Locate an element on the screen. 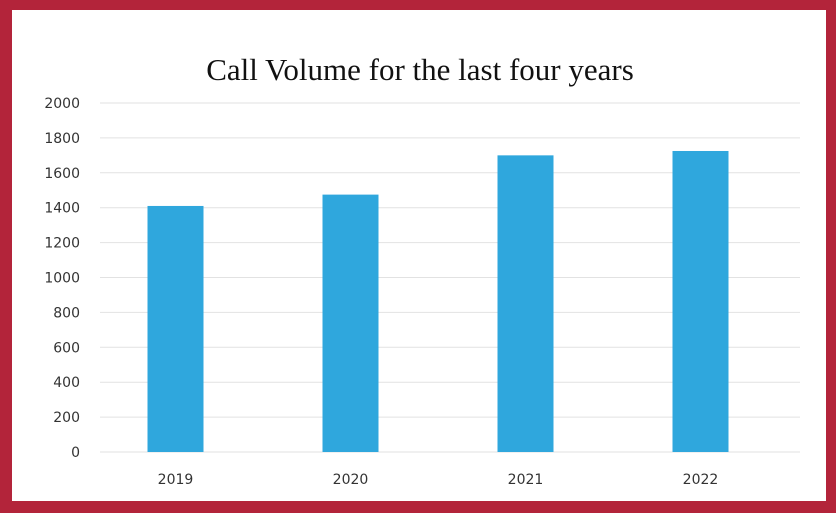 The height and width of the screenshot is (513, 836). y-tick-label: 0 is located at coordinates (75, 453).